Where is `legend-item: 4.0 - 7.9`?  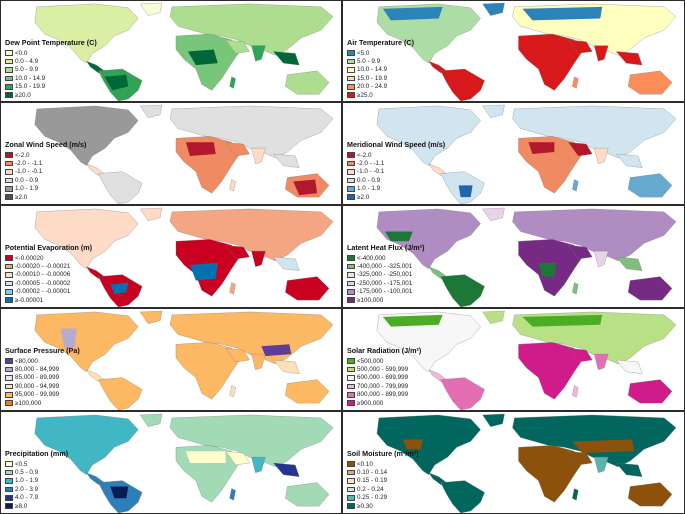 legend-item: 4.0 - 7.9 is located at coordinates (36, 498).